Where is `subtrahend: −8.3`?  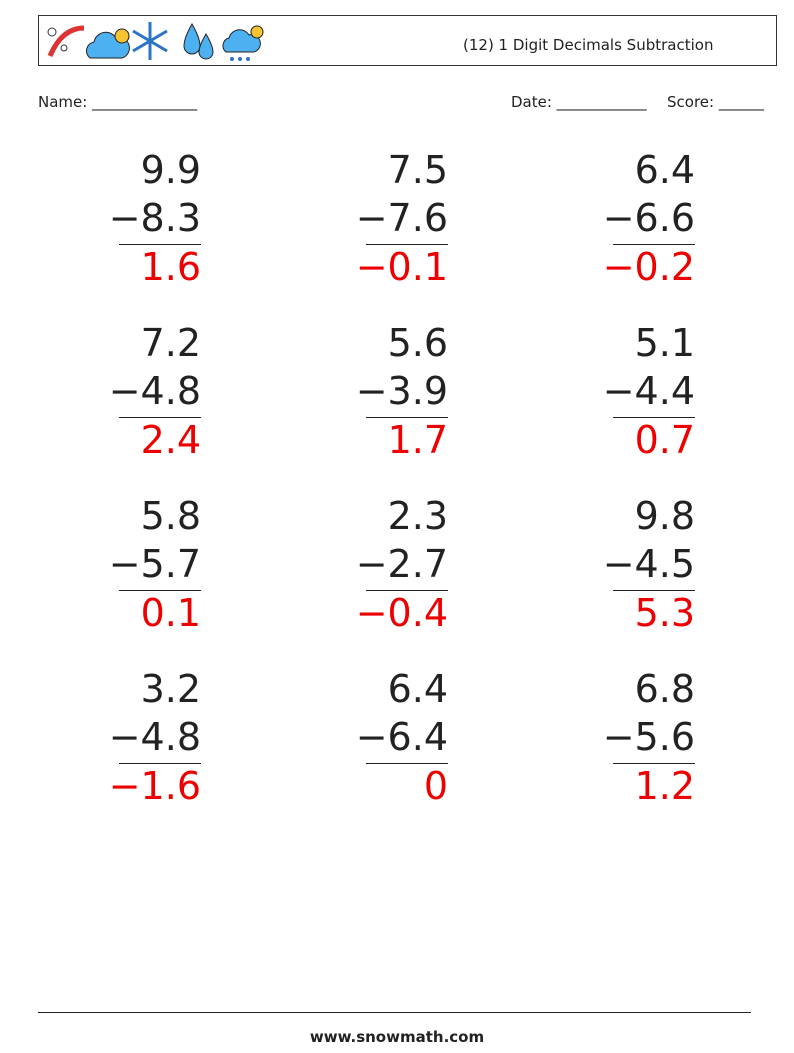 subtrahend: −8.3 is located at coordinates (154, 218).